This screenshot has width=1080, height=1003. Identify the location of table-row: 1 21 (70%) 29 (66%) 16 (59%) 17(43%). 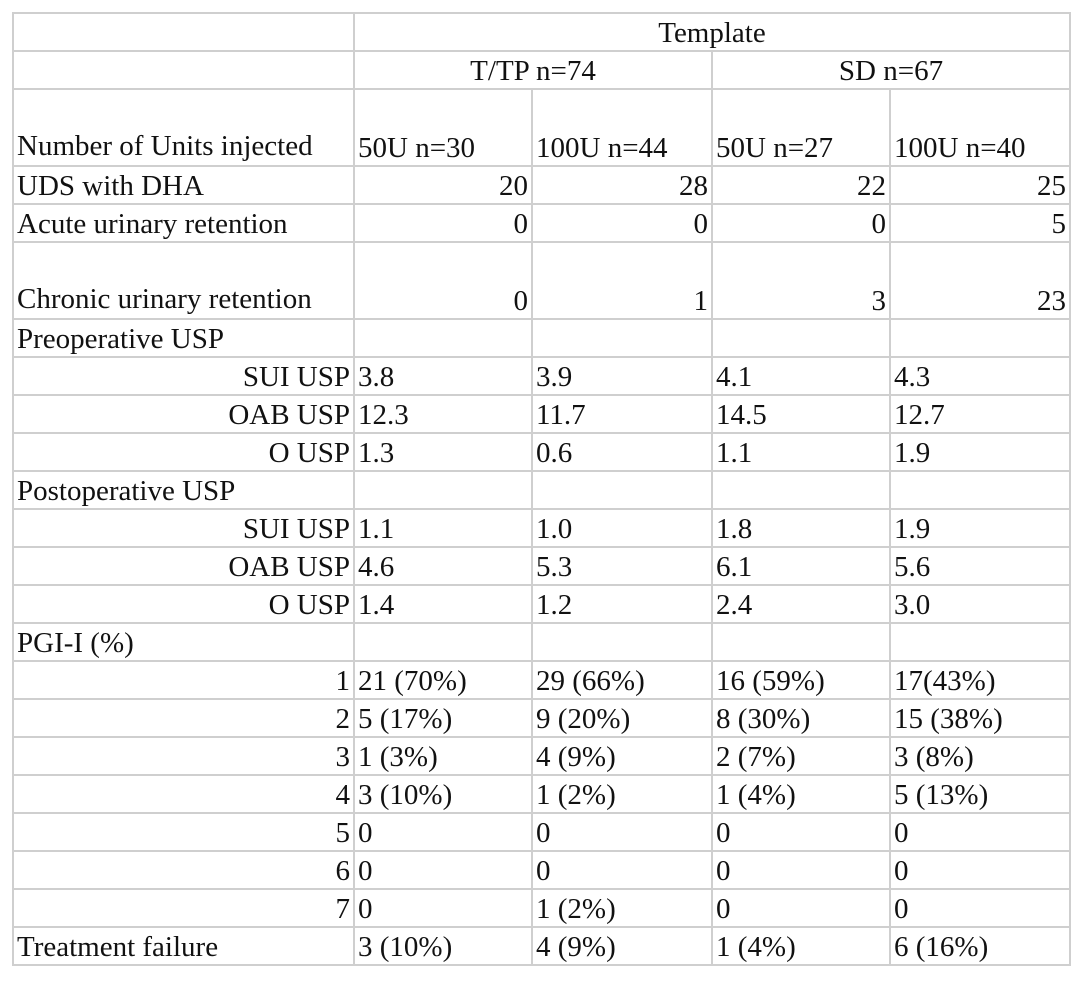
(541, 680).